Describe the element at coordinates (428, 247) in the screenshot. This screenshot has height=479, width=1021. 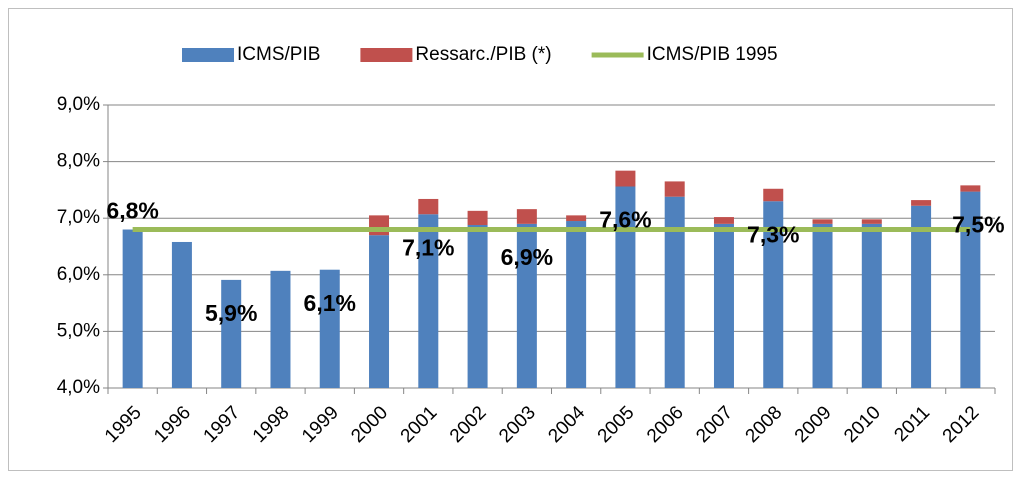
I see `data-label: 7,1%` at that location.